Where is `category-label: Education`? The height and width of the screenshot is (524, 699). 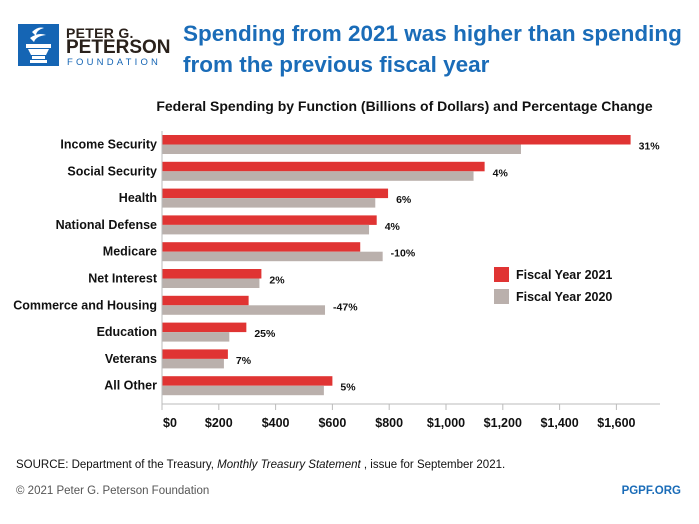 category-label: Education is located at coordinates (127, 332).